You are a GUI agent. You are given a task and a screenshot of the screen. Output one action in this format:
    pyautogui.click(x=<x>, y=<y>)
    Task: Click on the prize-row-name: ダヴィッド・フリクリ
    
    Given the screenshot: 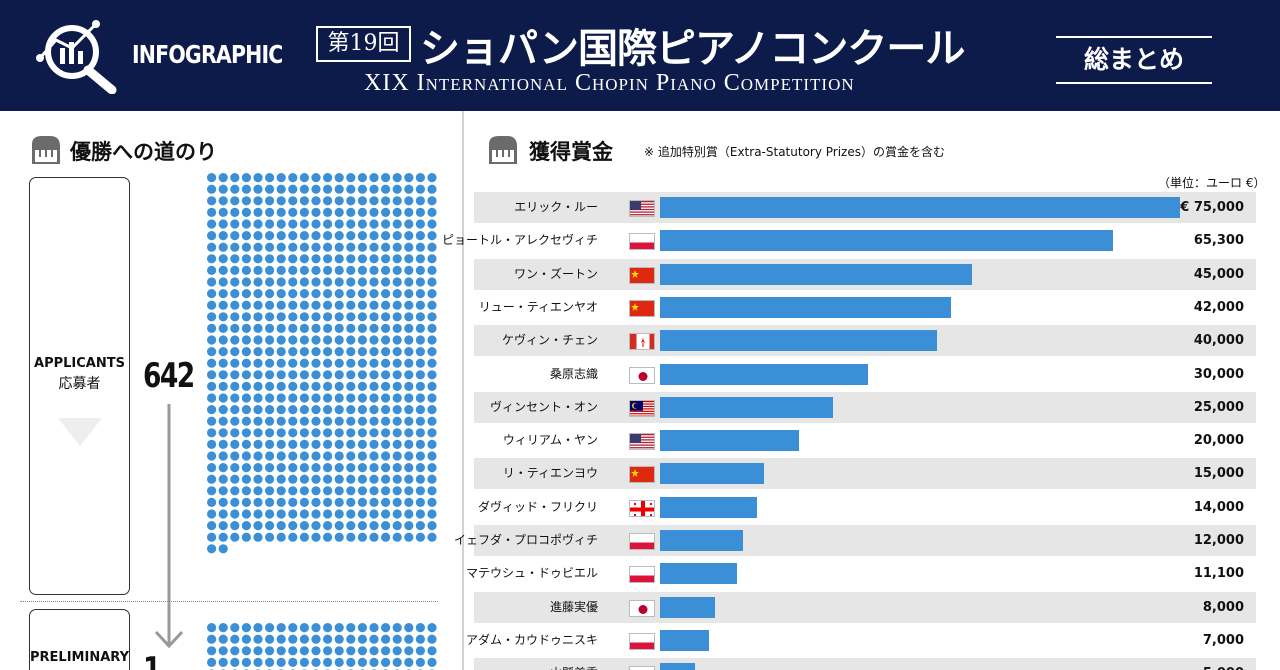 What is the action you would take?
    pyautogui.click(x=537, y=506)
    